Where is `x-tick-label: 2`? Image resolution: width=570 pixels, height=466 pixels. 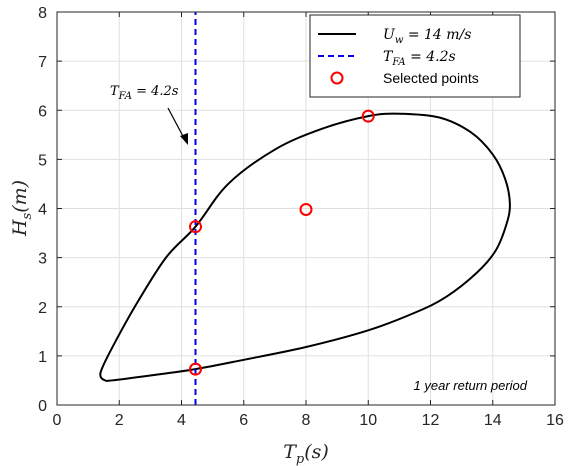 x-tick-label: 2 is located at coordinates (119, 420).